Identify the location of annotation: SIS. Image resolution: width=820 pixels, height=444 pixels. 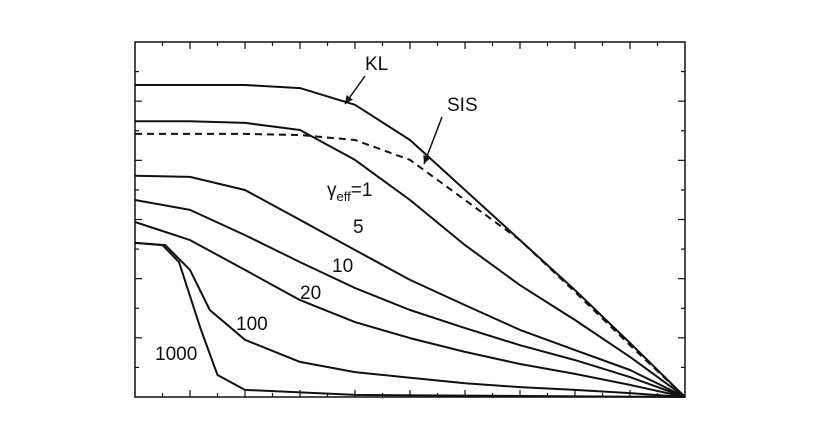
(462, 105).